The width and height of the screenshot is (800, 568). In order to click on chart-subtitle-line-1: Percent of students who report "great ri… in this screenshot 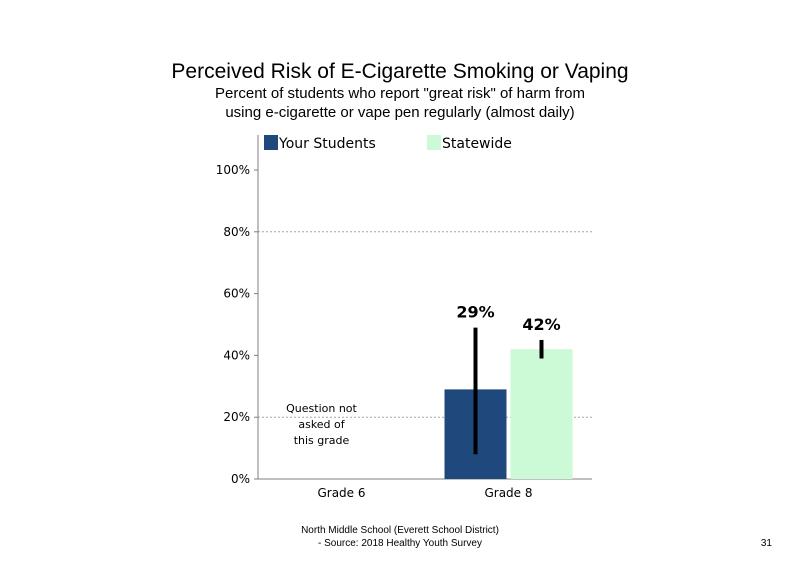, I will do `click(400, 93)`.